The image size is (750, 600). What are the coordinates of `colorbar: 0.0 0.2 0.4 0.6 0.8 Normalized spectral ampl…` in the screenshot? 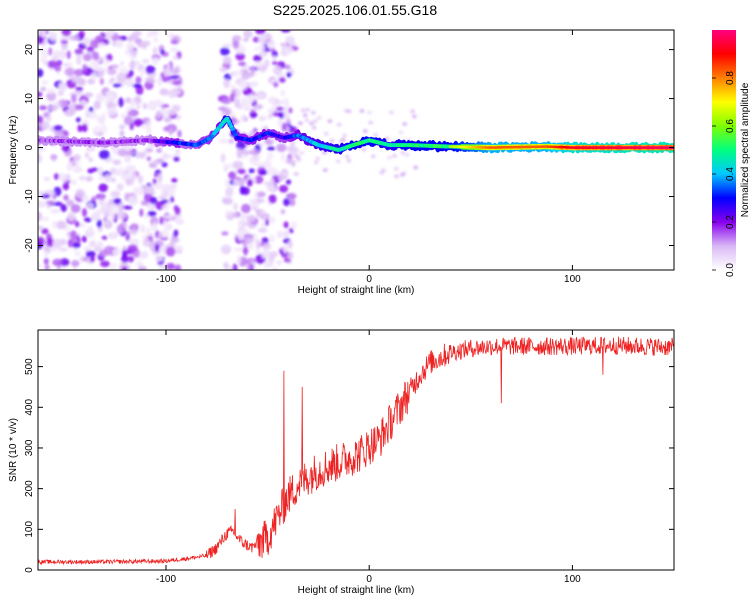 It's located at (731, 153).